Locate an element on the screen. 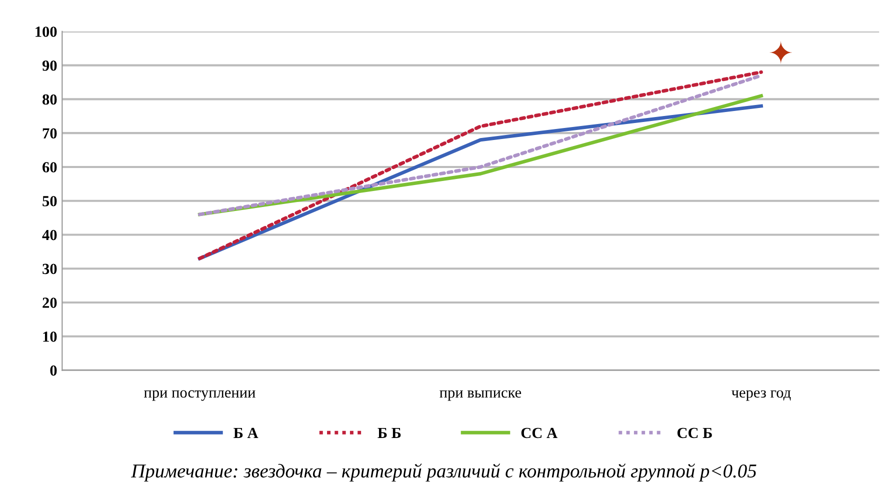 The image size is (888, 484). y-tick-label: 60 is located at coordinates (49, 167).